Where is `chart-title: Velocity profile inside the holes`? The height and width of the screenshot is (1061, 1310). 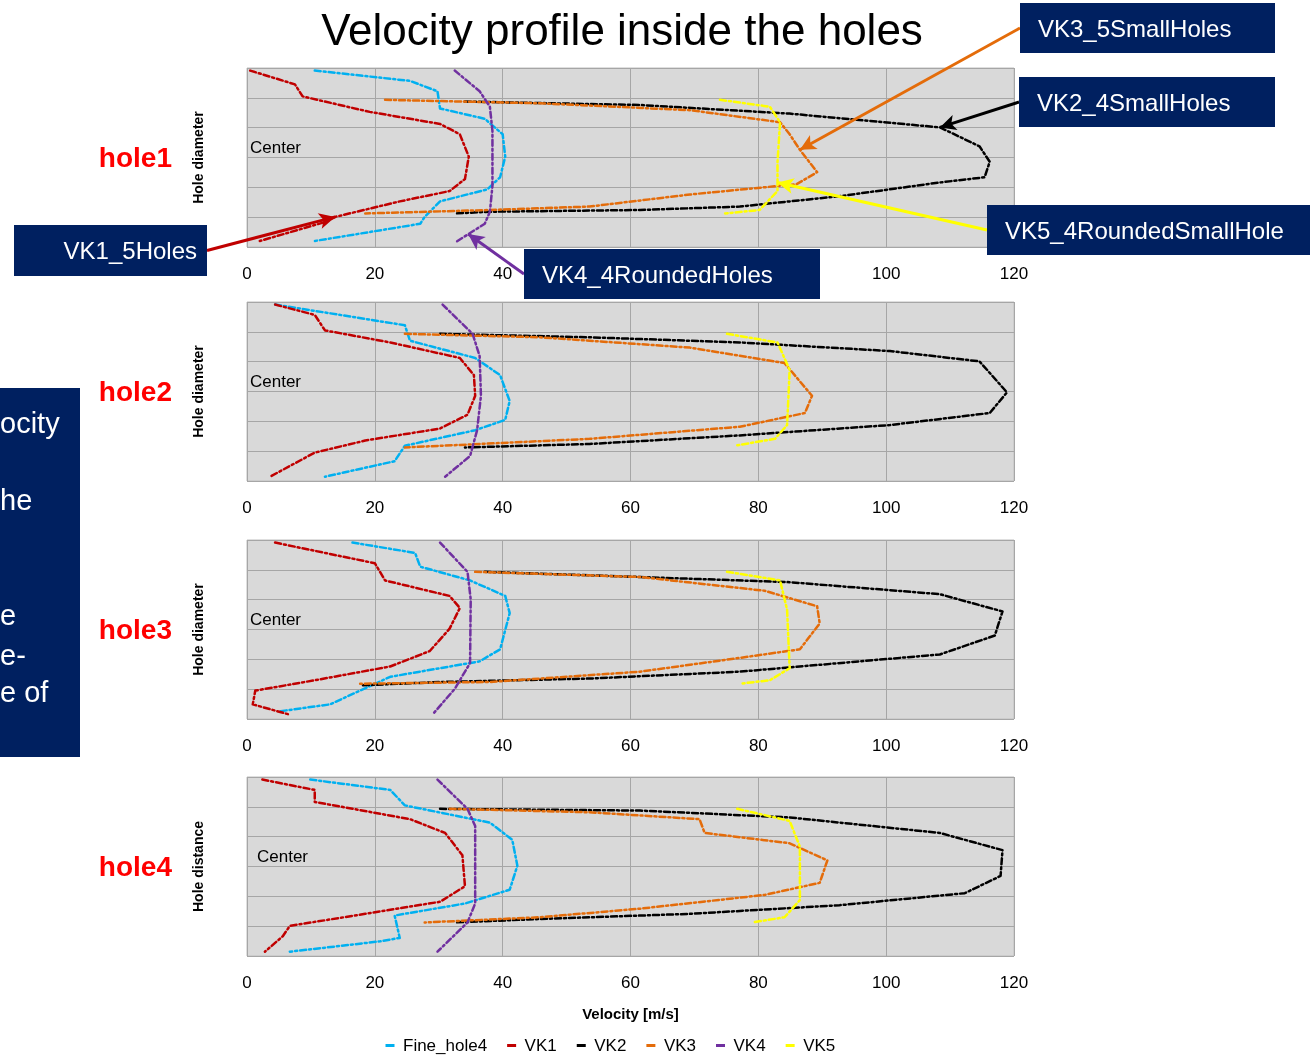
chart-title: Velocity profile inside the holes is located at coordinates (622, 29).